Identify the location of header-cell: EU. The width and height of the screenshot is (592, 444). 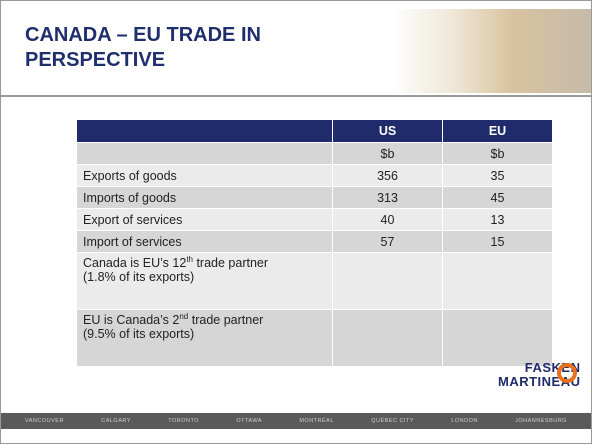
(497, 131).